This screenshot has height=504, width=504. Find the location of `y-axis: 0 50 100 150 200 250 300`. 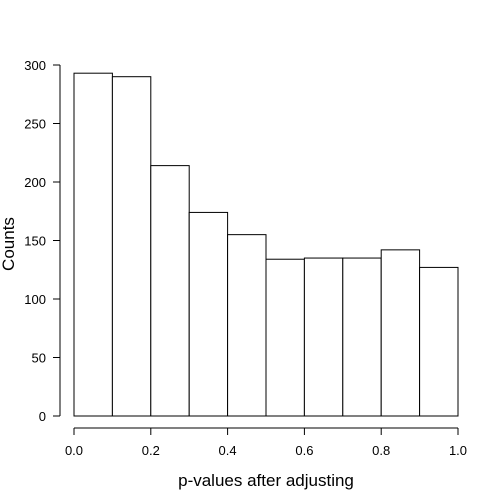

y-axis: 0 50 100 150 200 250 300 is located at coordinates (42, 241).